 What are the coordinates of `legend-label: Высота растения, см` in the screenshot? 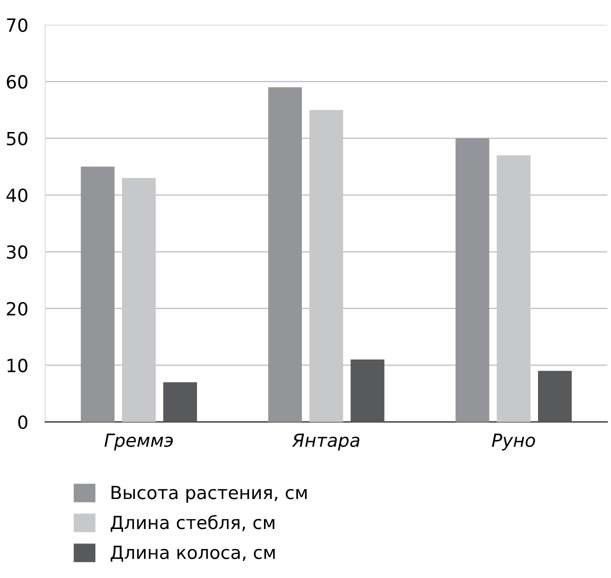 It's located at (209, 494).